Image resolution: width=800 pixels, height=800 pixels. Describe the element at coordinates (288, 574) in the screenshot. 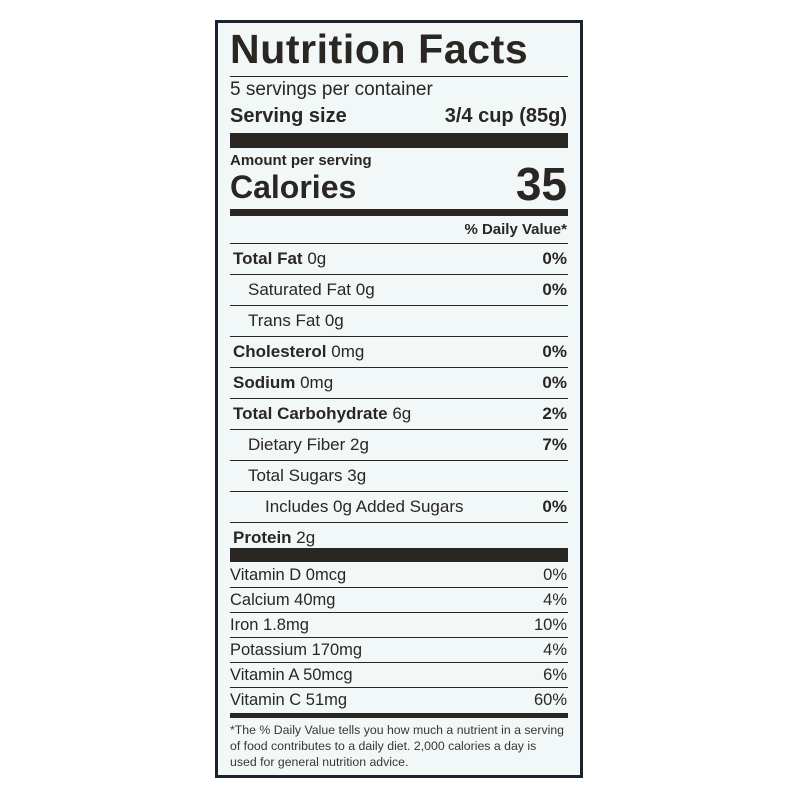

I see `vitamin-name: Vitamin D 0mcg` at that location.